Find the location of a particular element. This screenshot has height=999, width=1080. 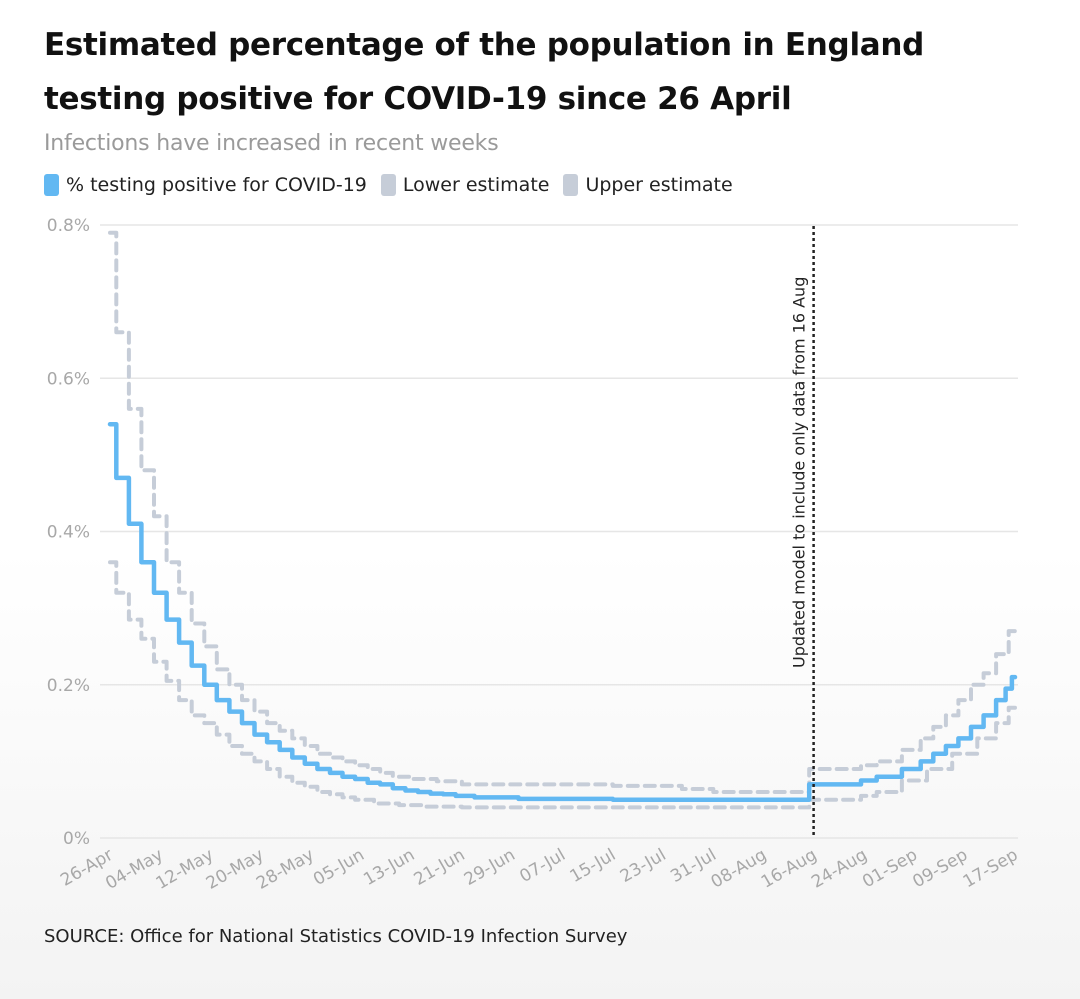

y-tick-label: 0.2% is located at coordinates (68, 686).